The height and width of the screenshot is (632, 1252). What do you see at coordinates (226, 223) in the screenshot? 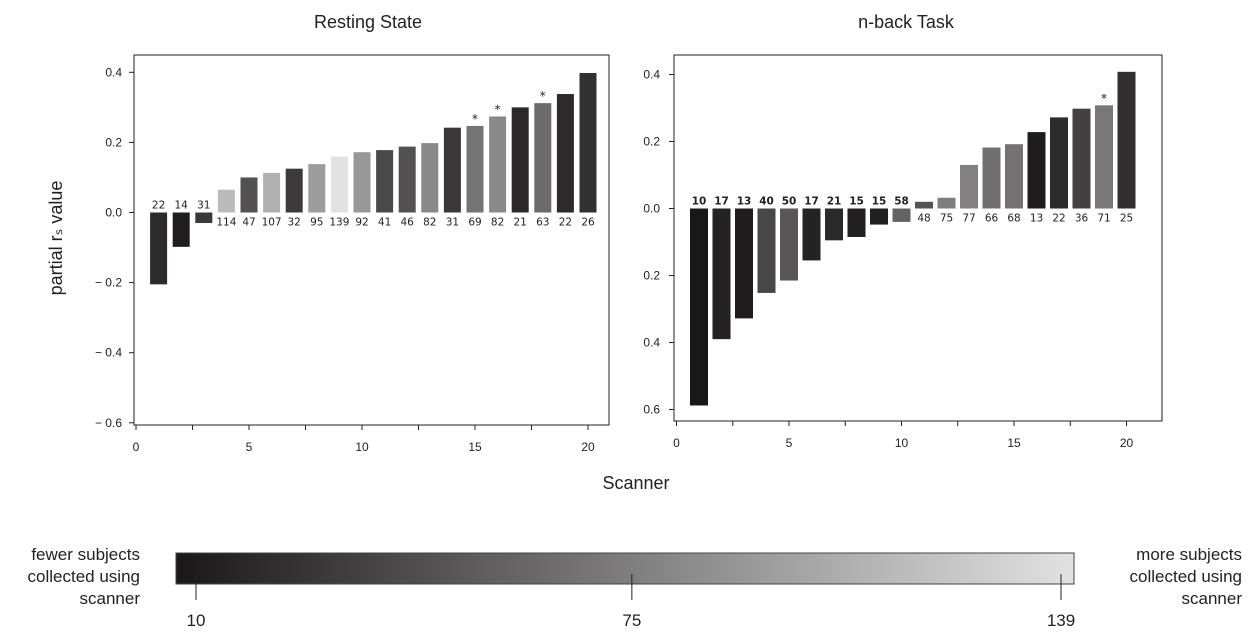
I see `bar-count-label: 114` at bounding box center [226, 223].